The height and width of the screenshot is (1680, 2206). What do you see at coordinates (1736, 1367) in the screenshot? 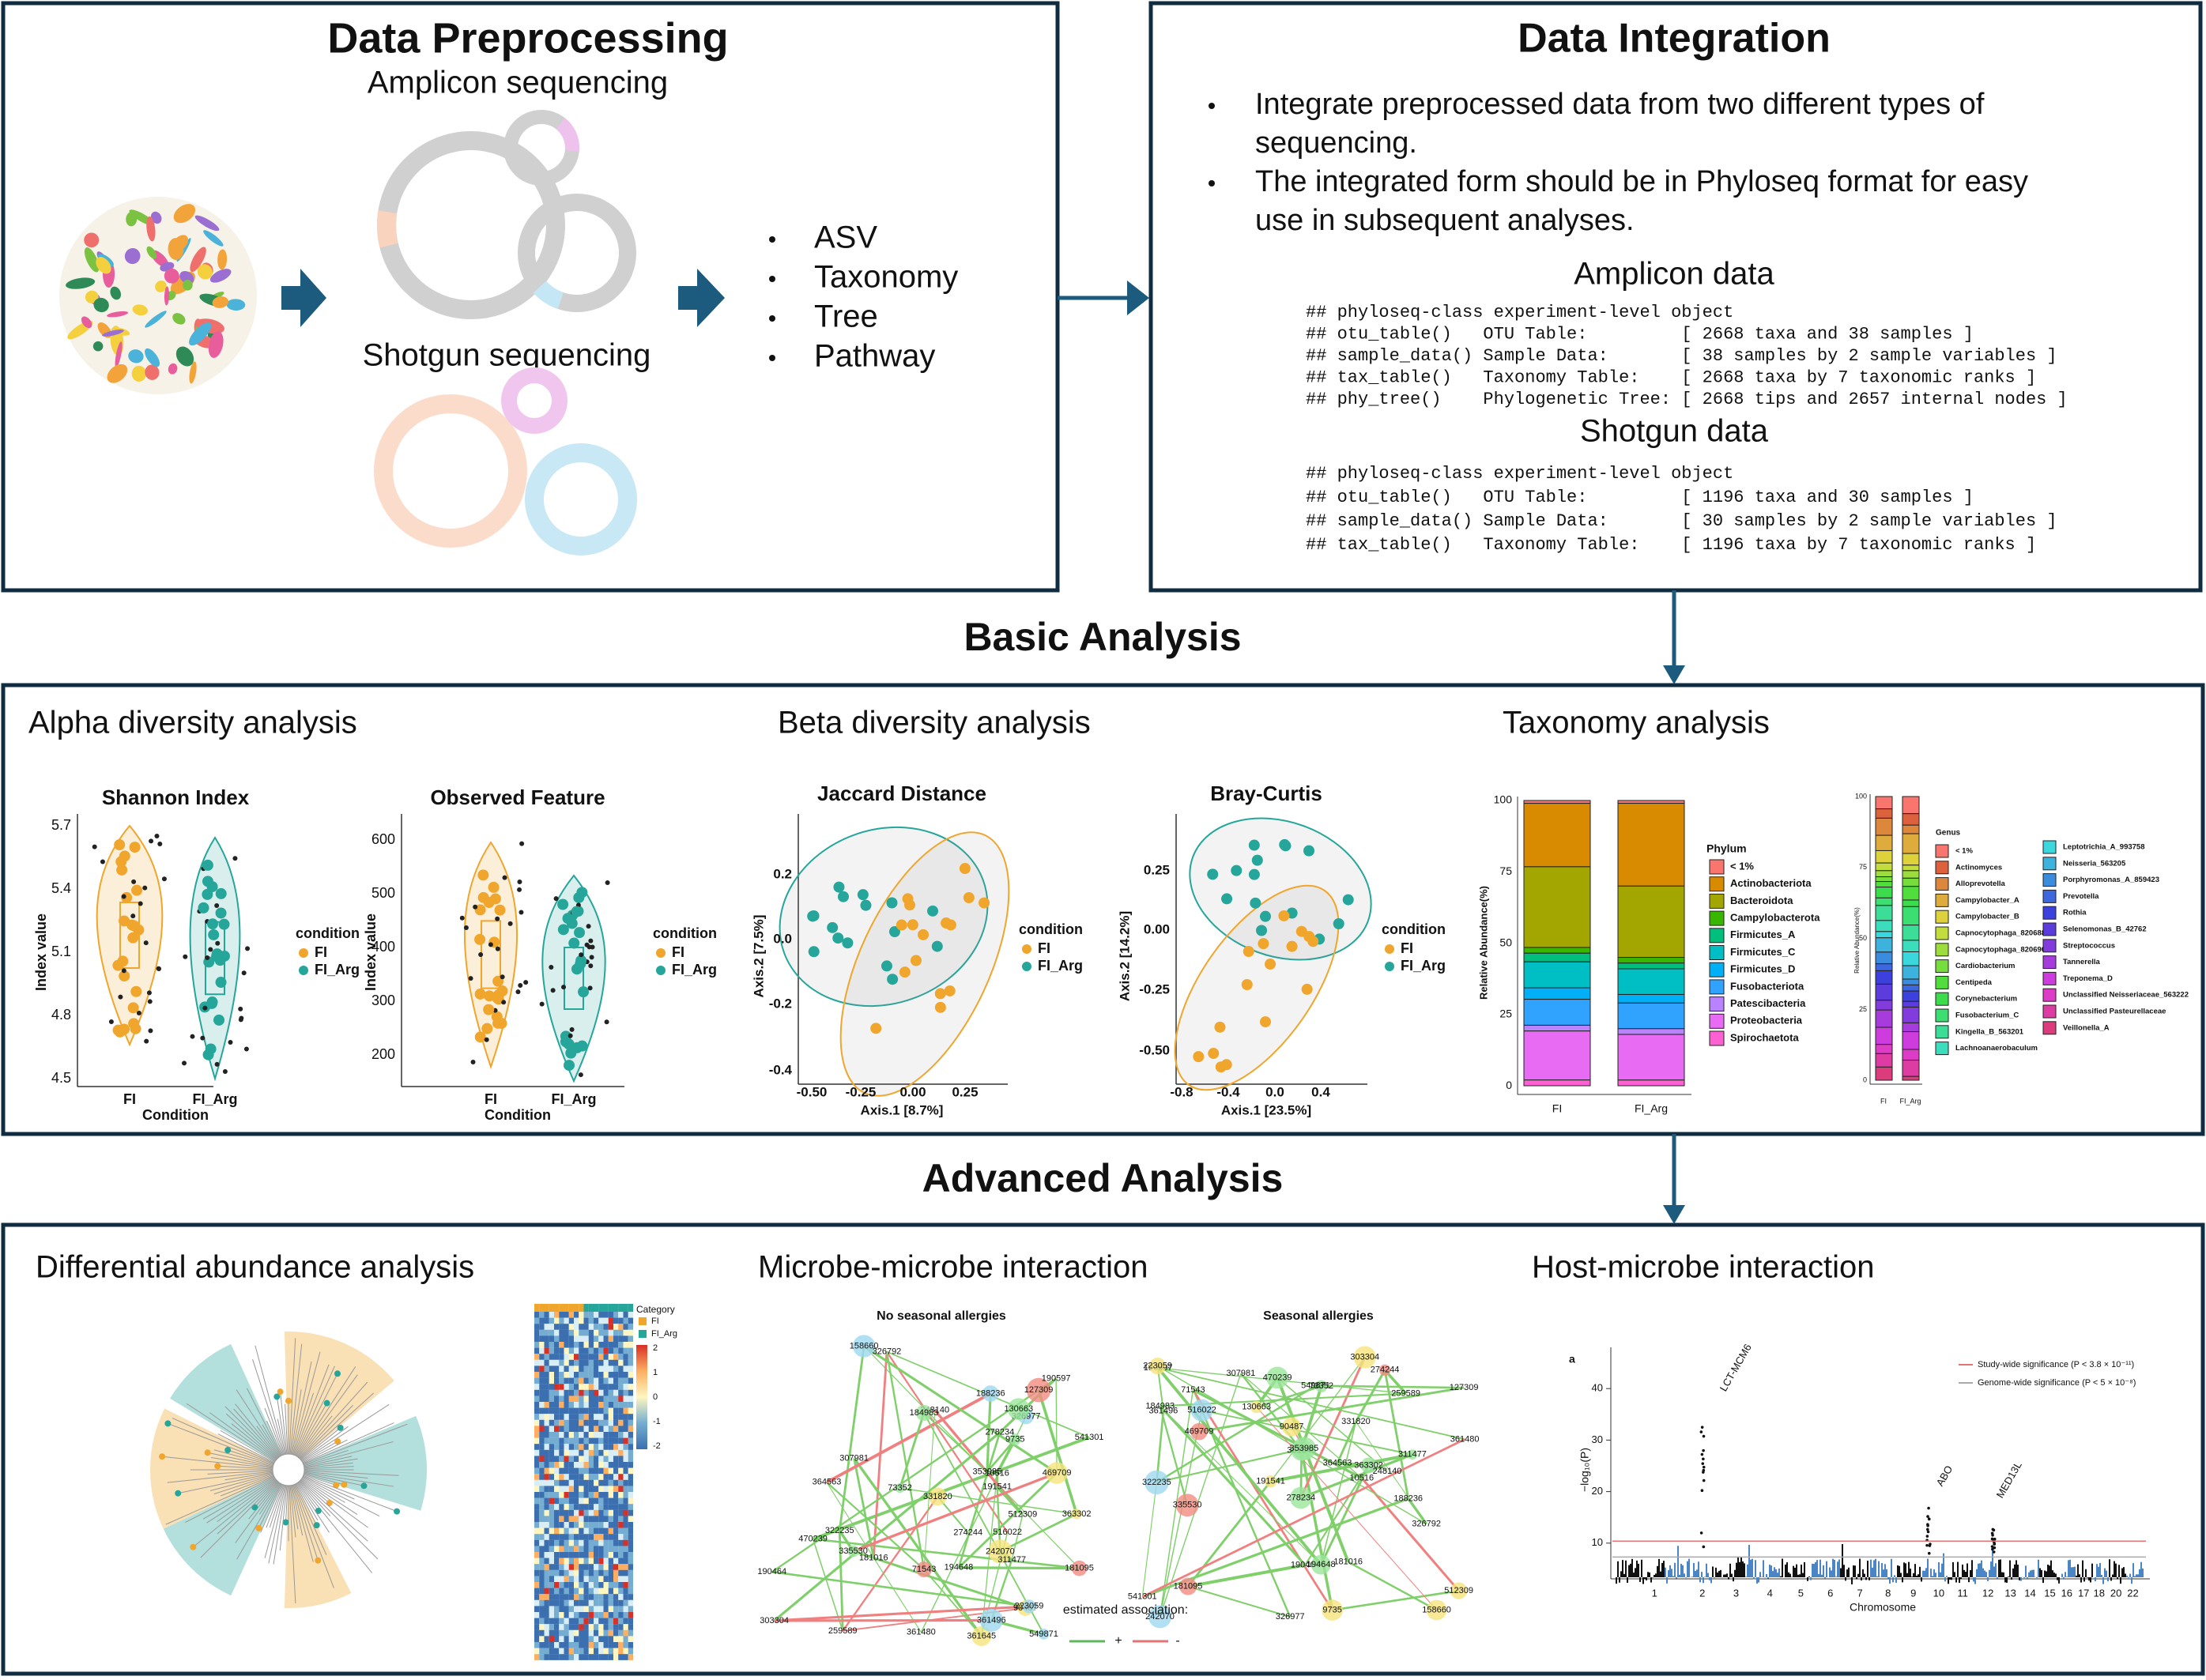
I see `gene-annotation: LCT-MCM6` at bounding box center [1736, 1367].